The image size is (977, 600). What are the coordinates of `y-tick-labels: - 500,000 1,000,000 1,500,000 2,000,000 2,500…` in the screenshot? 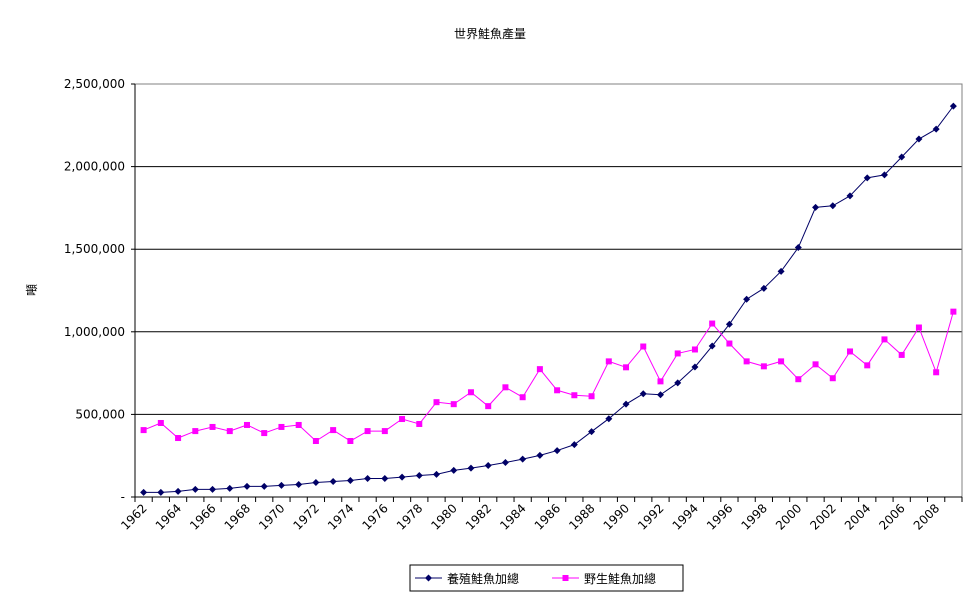 It's located at (94, 290).